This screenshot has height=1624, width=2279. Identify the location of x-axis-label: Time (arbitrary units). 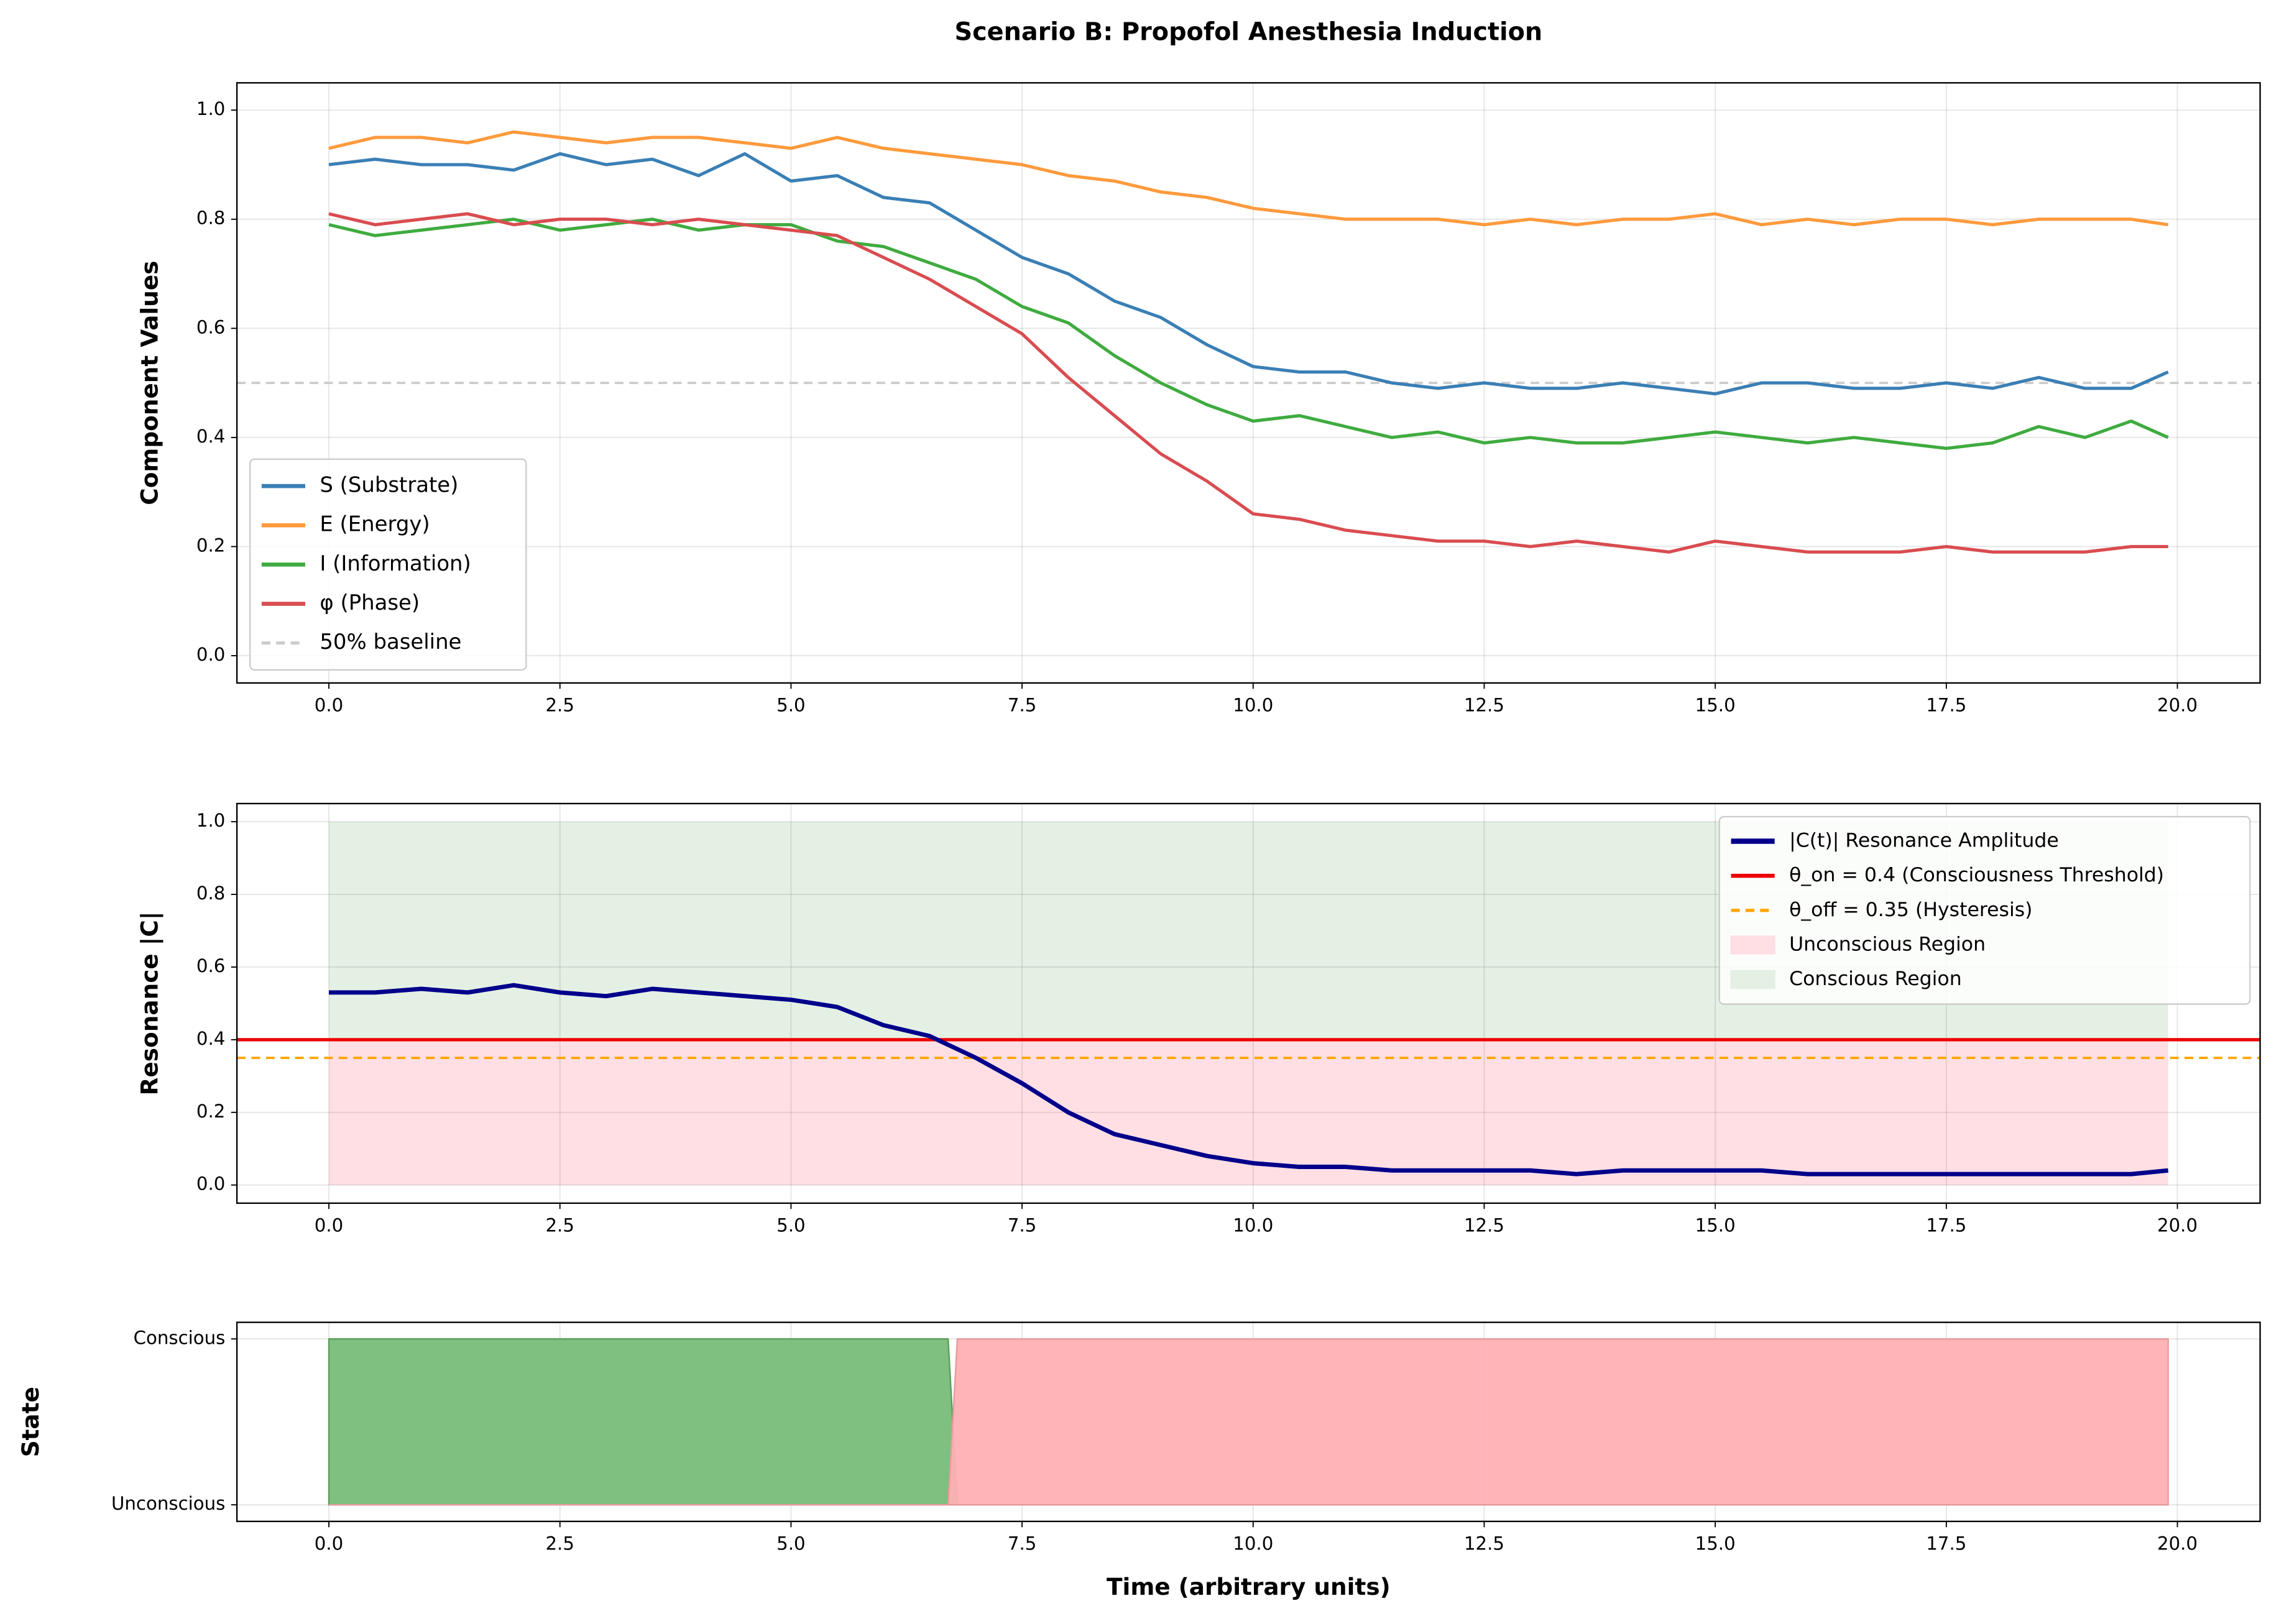
(1249, 1586).